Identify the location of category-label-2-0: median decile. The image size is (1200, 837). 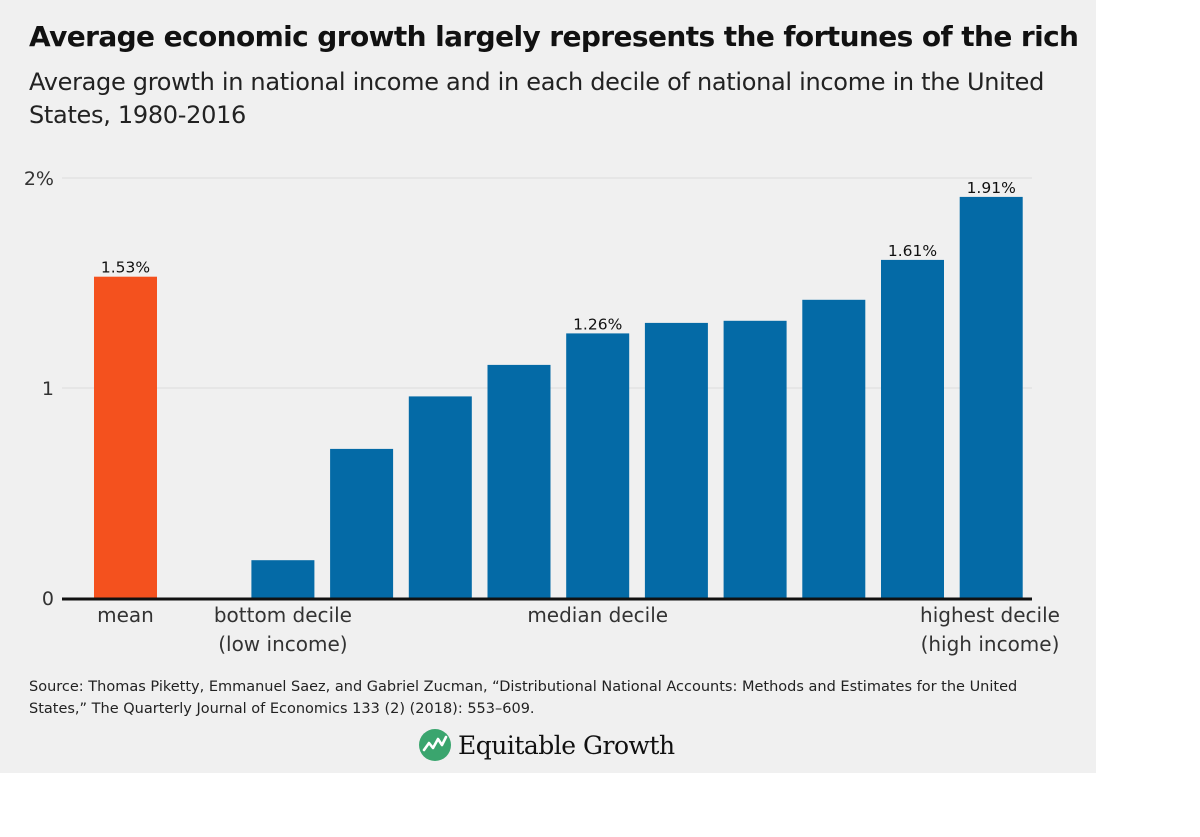
(597, 615).